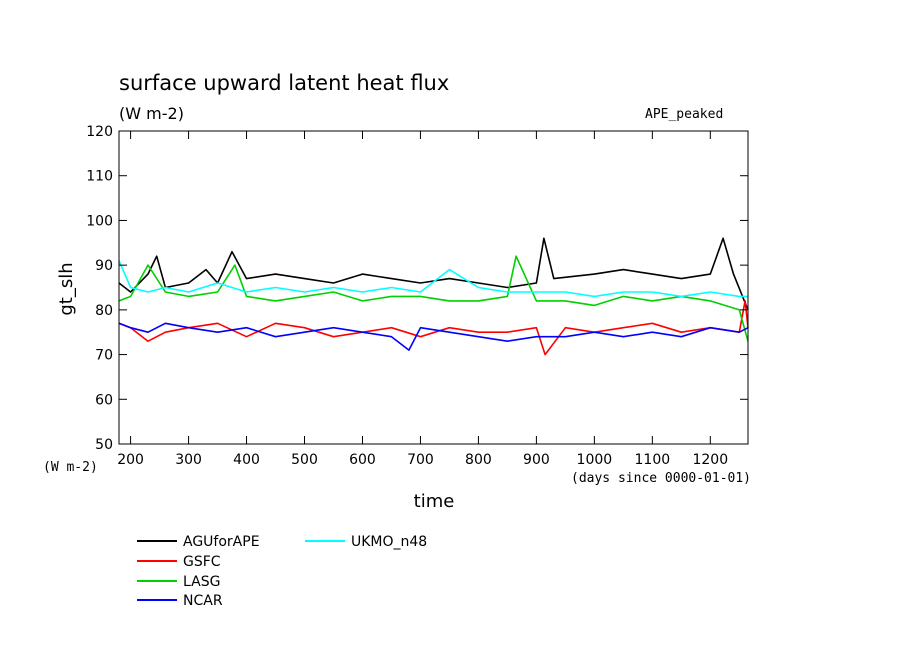  What do you see at coordinates (188, 460) in the screenshot?
I see `x-tick-label: 300` at bounding box center [188, 460].